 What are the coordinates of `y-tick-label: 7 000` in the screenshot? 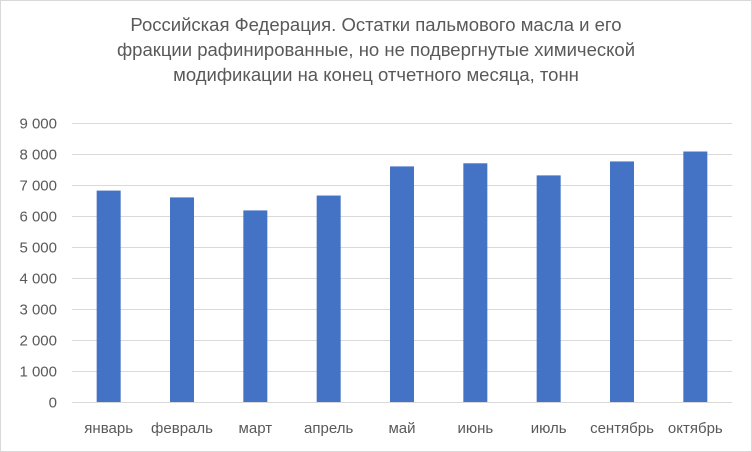 It's located at (38, 186).